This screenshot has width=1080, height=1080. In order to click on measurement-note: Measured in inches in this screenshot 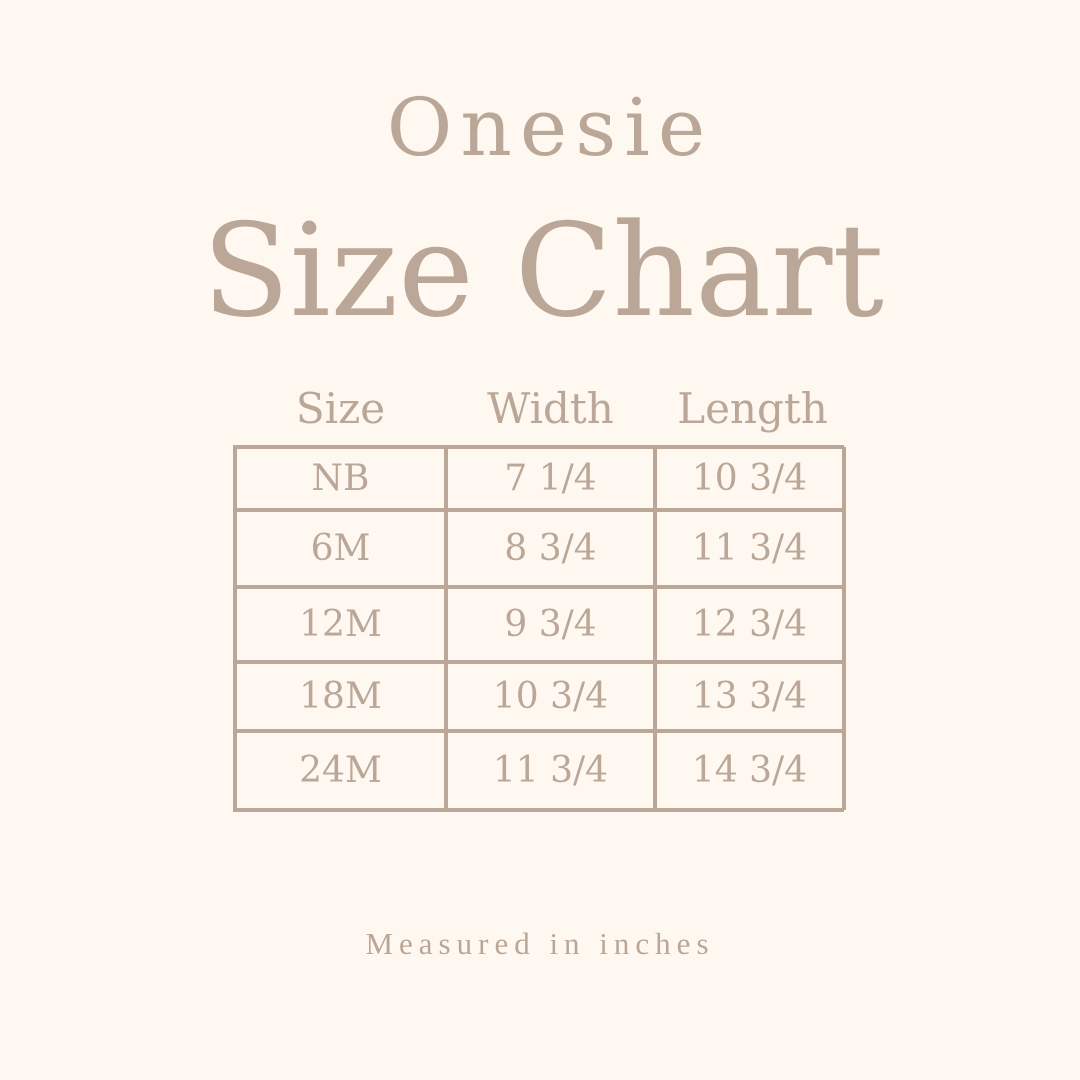, I will do `click(540, 943)`.